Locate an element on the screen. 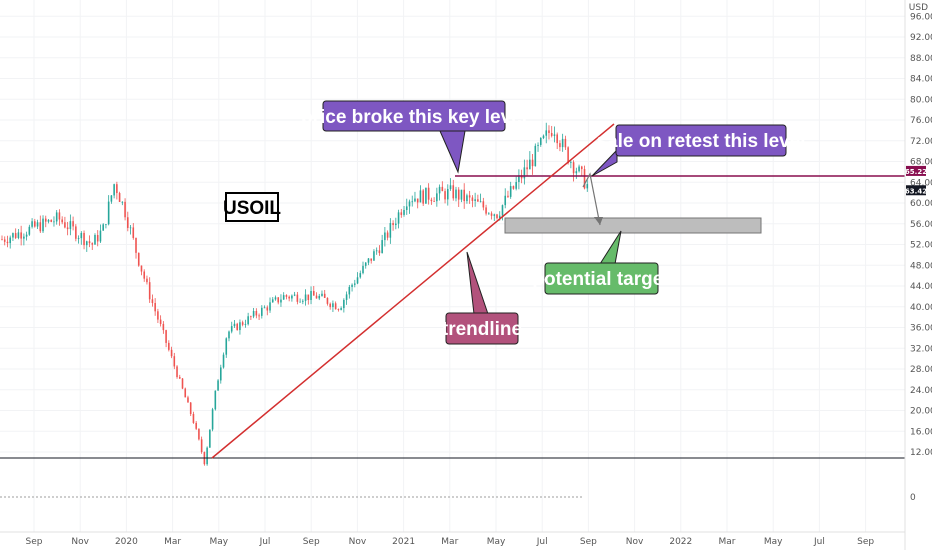 This screenshot has height=550, width=932. y-tick-label: 44.00 is located at coordinates (921, 287).